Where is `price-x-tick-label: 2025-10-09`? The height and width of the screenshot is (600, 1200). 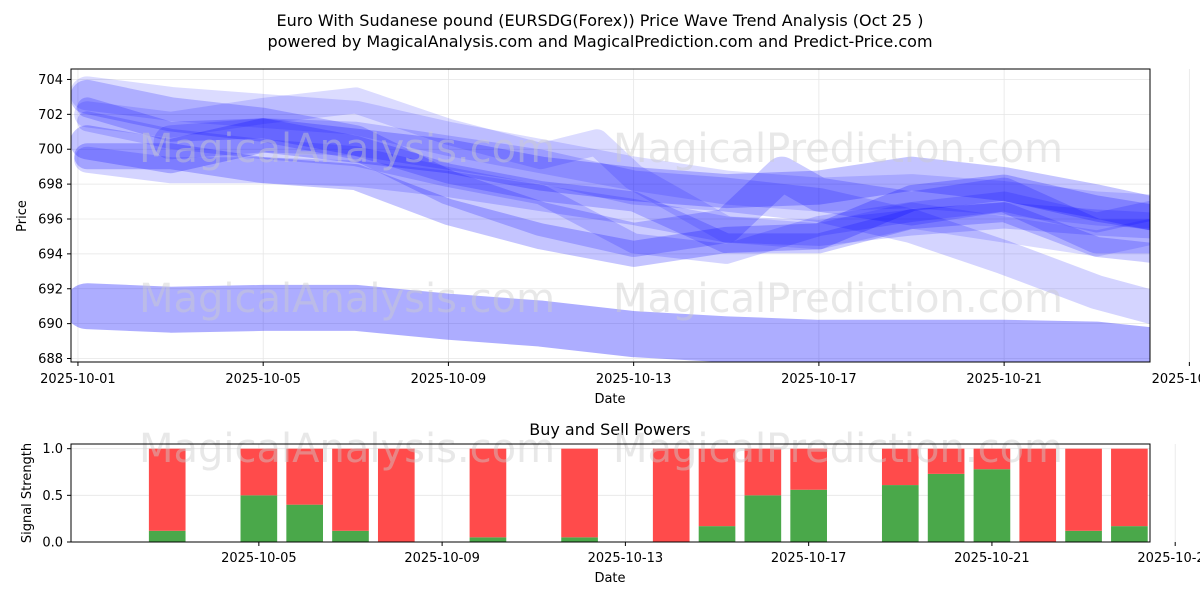
price-x-tick-label: 2025-10-09 is located at coordinates (449, 379).